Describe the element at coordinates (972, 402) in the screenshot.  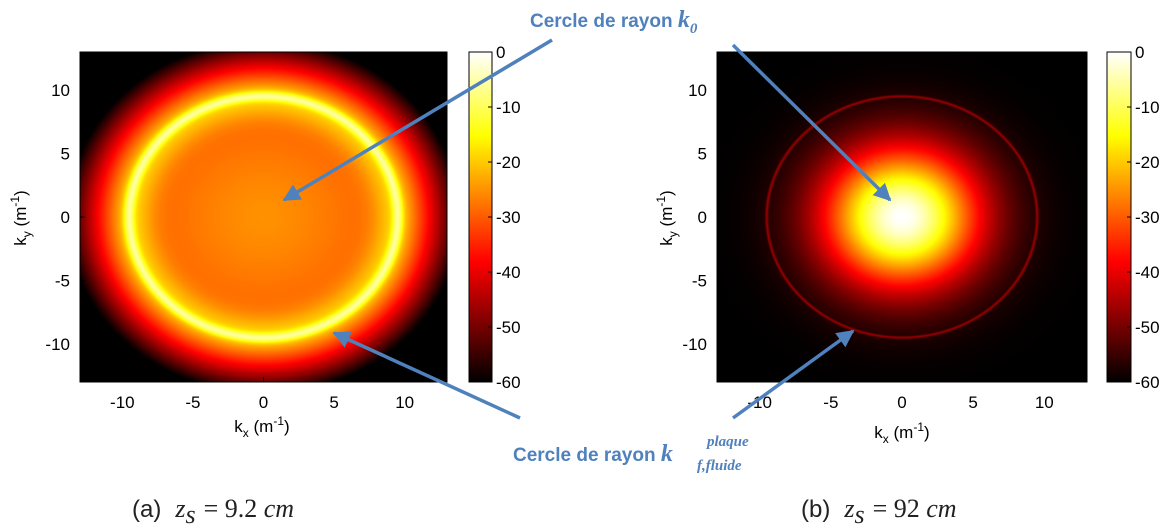
I see `x-tick-label-b-3: 5` at that location.